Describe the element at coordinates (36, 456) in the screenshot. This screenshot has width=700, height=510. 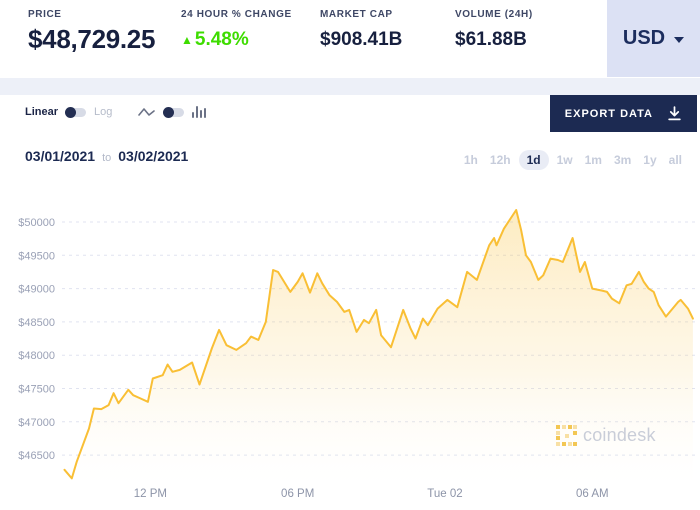
I see `y-axis-tick-label: $46500` at that location.